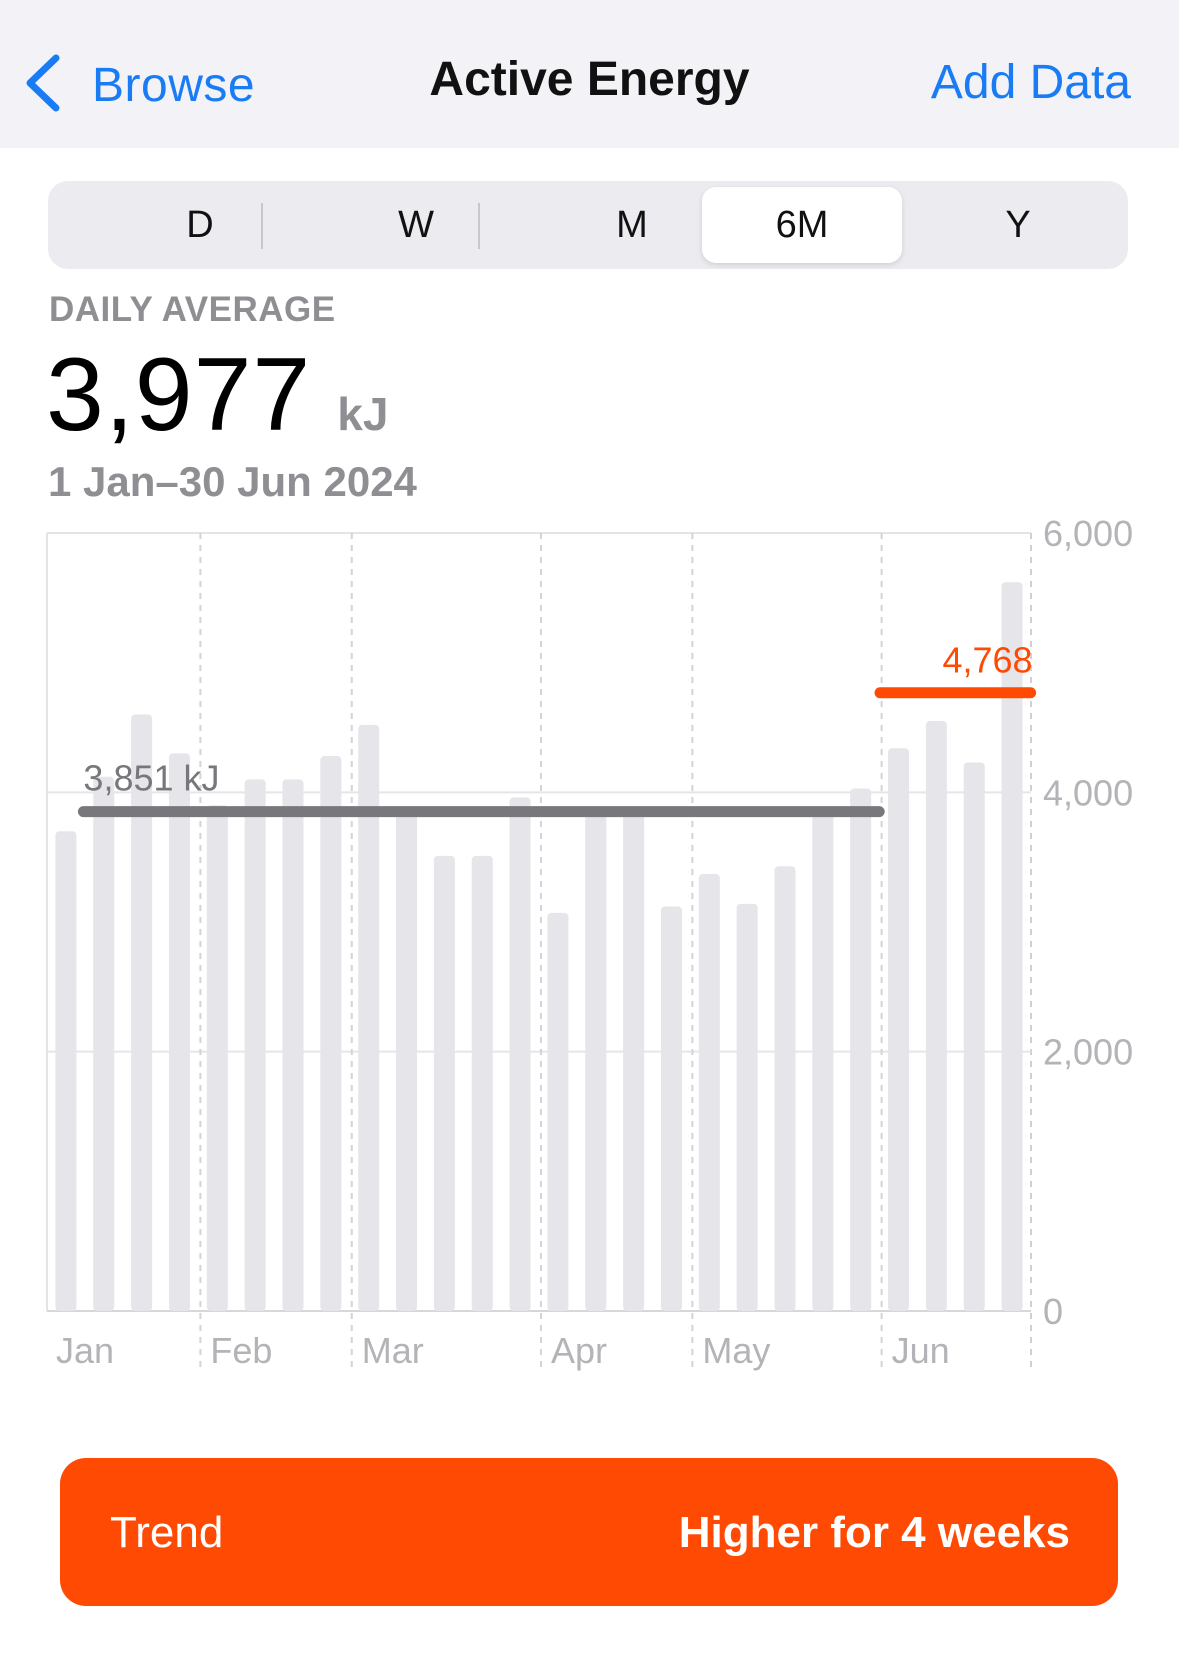  I want to click on segment-year: Y, so click(1018, 224).